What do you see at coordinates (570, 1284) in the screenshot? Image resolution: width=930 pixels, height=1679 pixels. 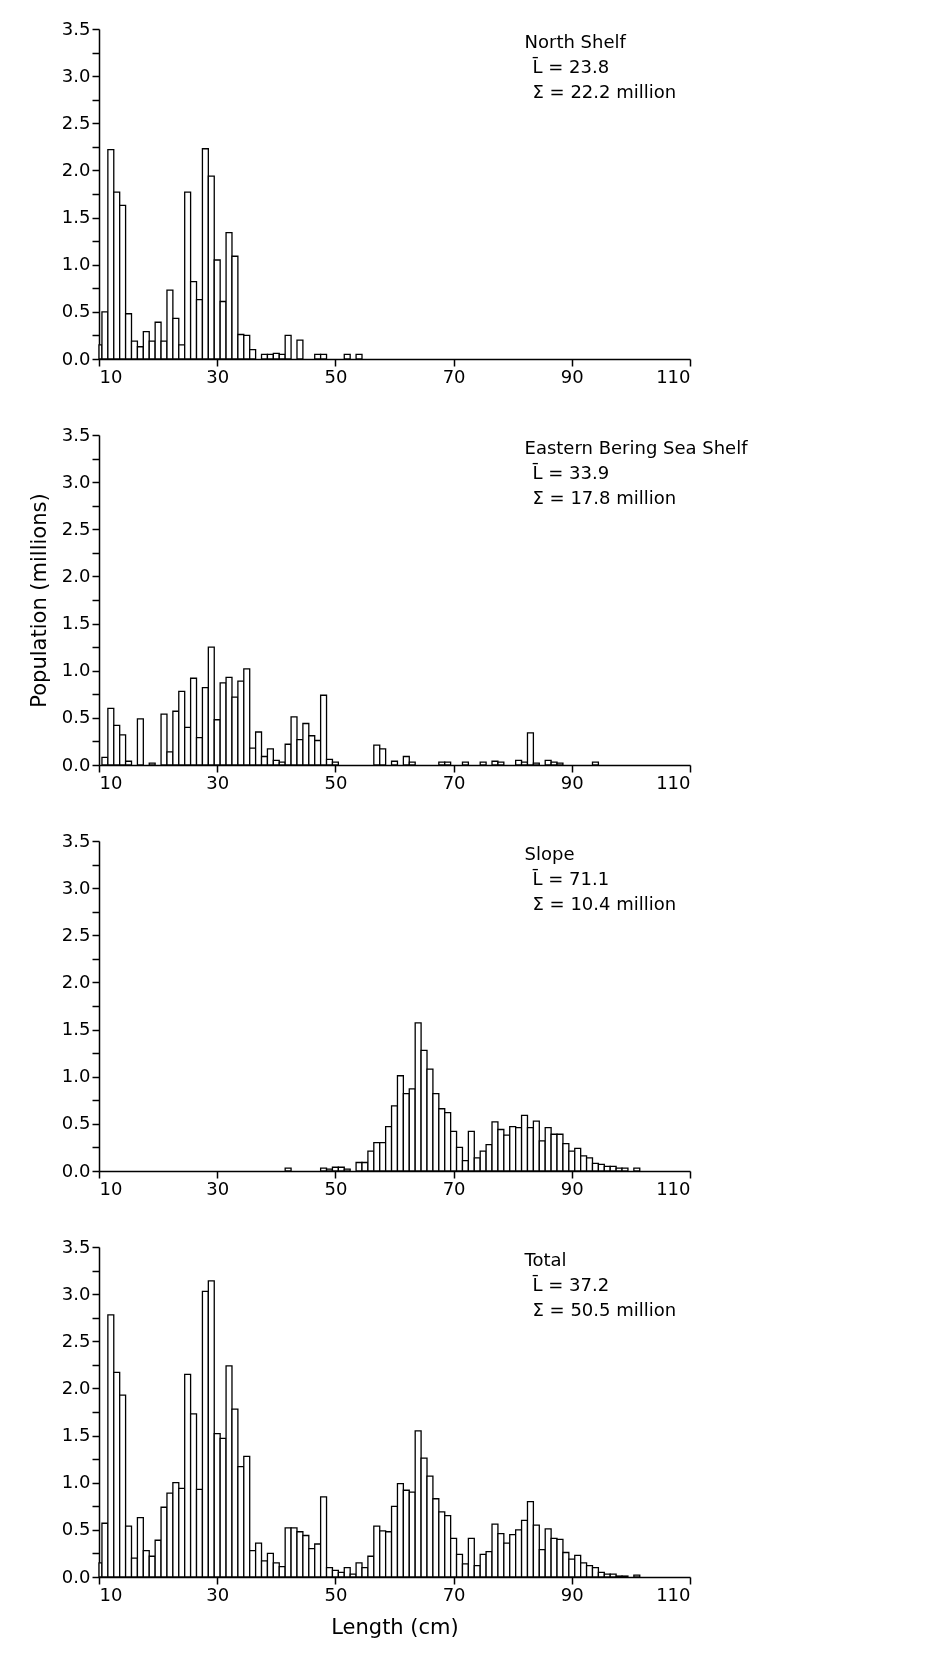 I see `annotation: L̄ = 37.2` at bounding box center [570, 1284].